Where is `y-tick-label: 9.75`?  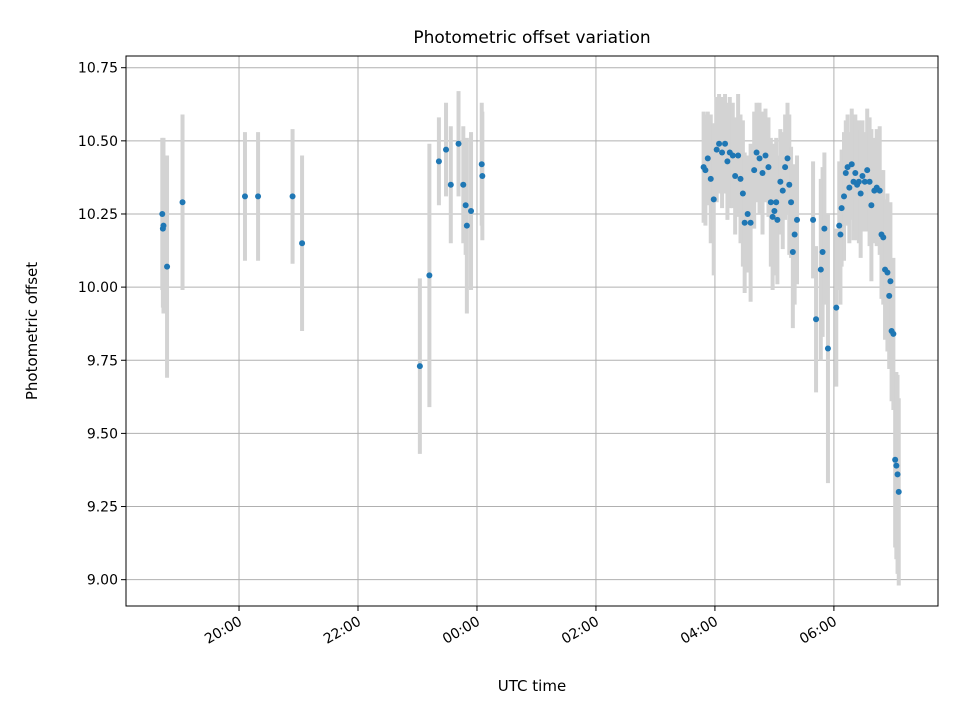 y-tick-label: 9.75 is located at coordinates (102, 361).